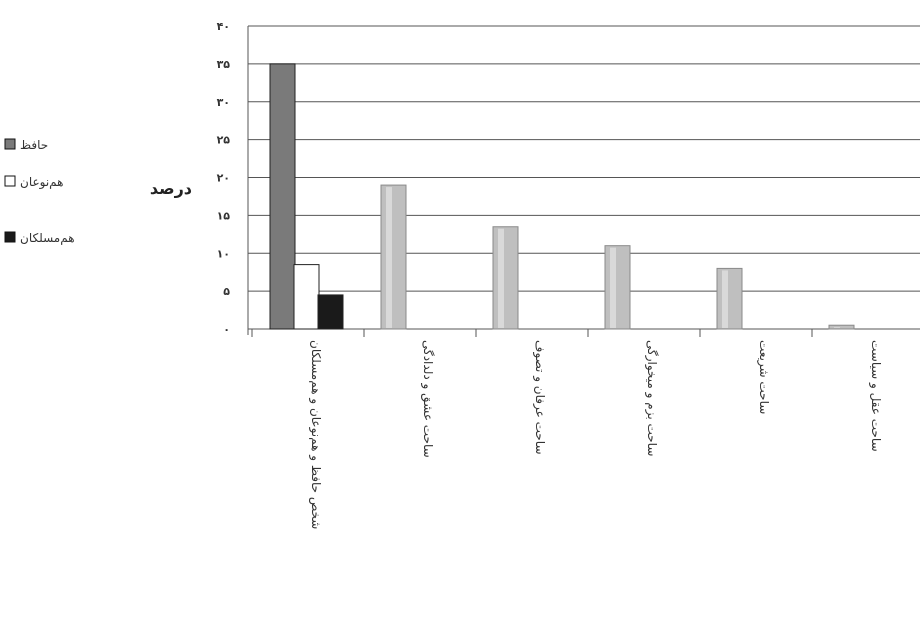 Image resolution: width=920 pixels, height=625 pixels. I want to click on legend-label: حافظ, so click(34, 145).